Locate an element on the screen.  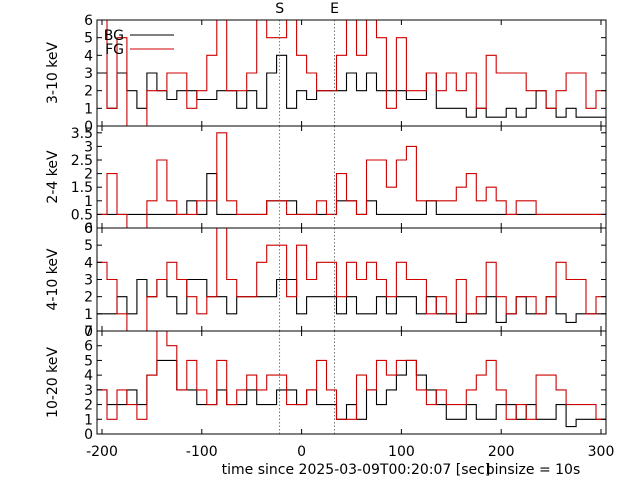
y-tick-label-2-5: 5 is located at coordinates (88, 246).